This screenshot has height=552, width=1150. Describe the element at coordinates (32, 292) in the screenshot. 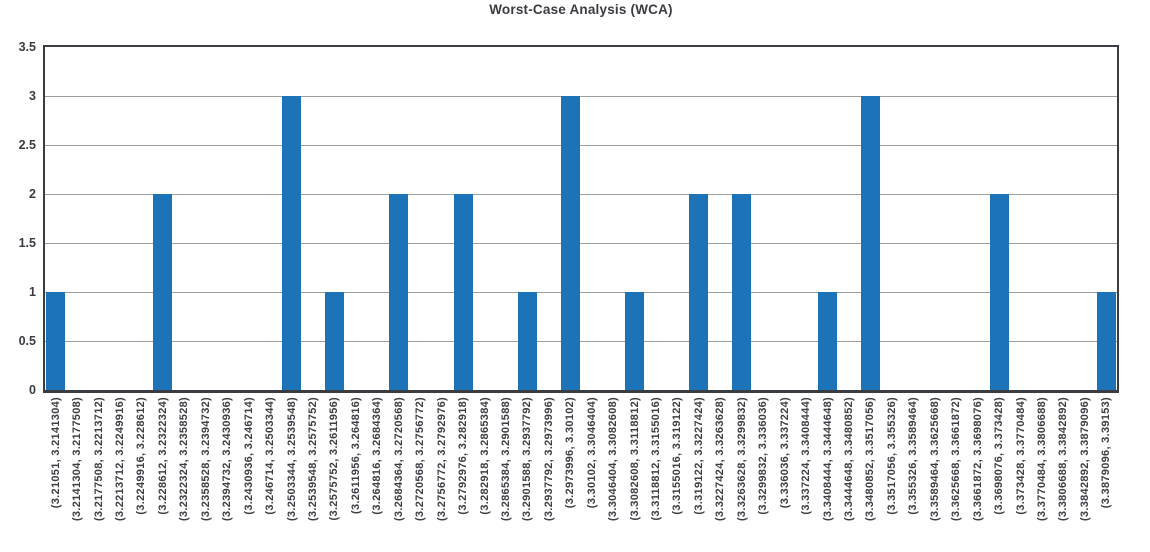

I see `y-tick-label: 1` at that location.